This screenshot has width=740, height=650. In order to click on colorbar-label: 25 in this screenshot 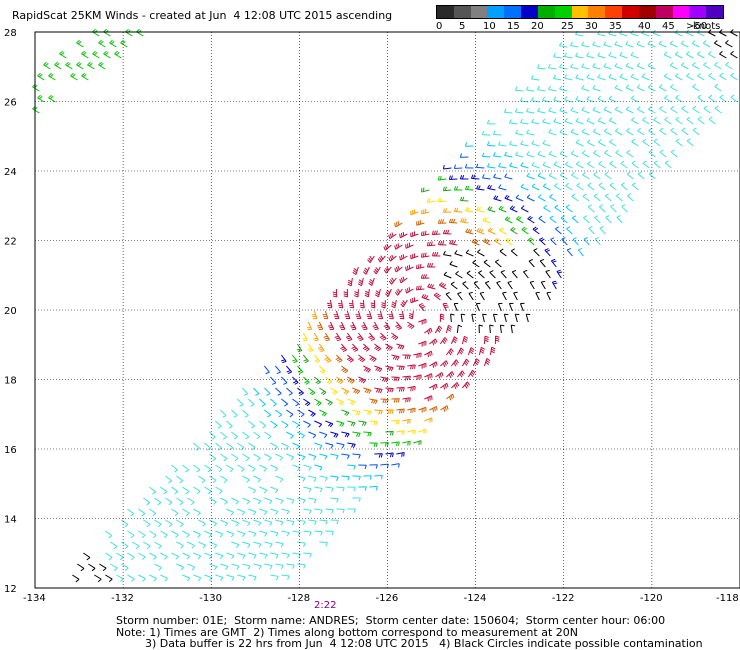, I will do `click(567, 26)`.